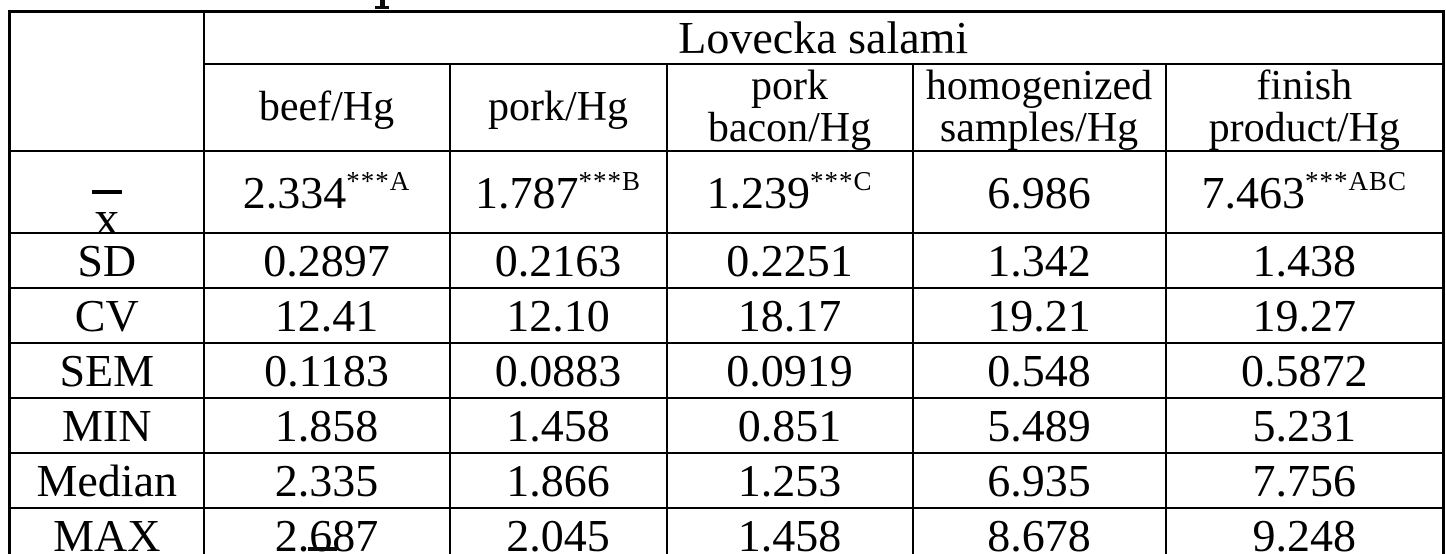 The width and height of the screenshot is (1446, 554). What do you see at coordinates (558, 107) in the screenshot?
I see `col-header-pork: pork/Hg` at bounding box center [558, 107].